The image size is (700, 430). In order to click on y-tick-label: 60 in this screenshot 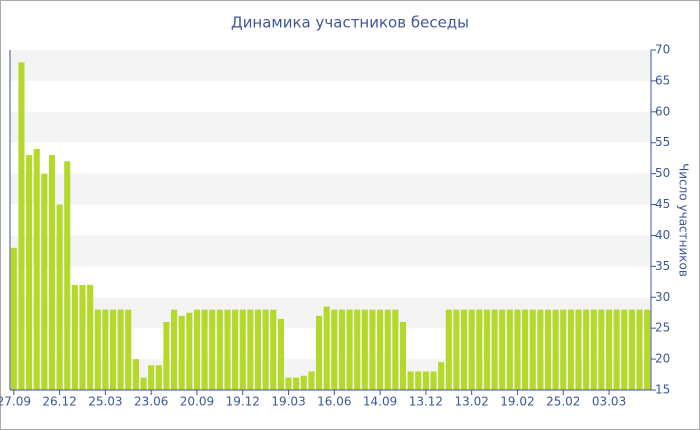, I will do `click(662, 111)`.